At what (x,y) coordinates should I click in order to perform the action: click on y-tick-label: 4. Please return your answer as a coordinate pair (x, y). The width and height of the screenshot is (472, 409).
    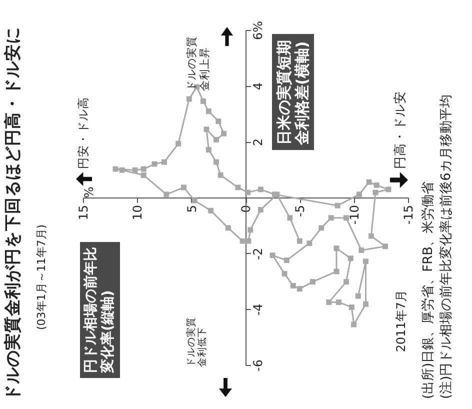
    Looking at the image, I should click on (258, 86).